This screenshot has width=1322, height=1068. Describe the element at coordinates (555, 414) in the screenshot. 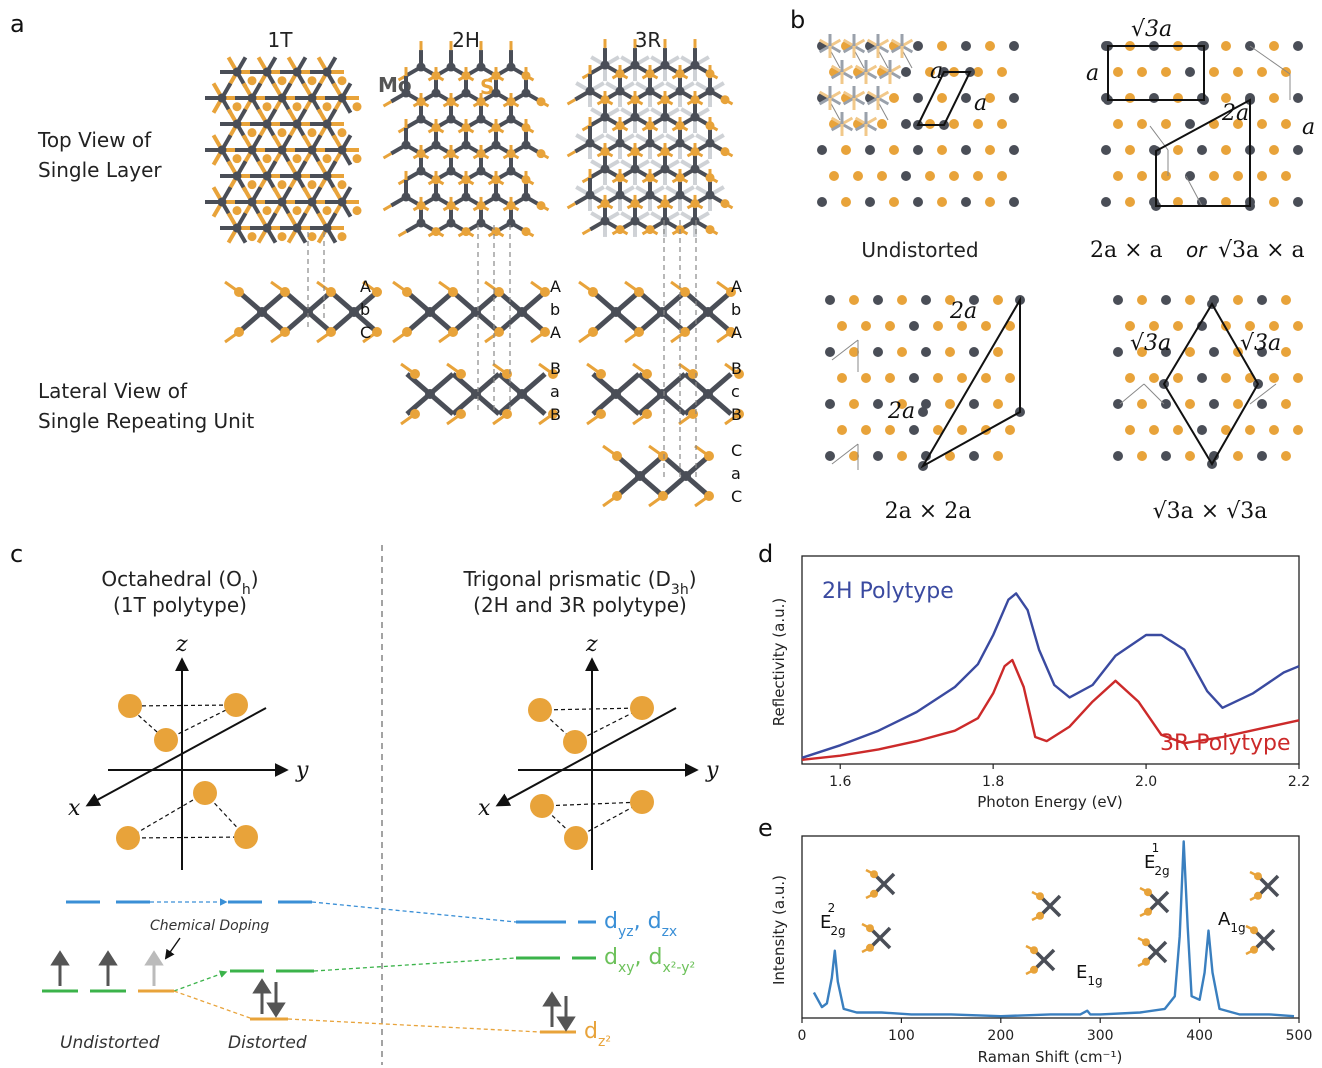

I see `stack-2h-5: B` at that location.